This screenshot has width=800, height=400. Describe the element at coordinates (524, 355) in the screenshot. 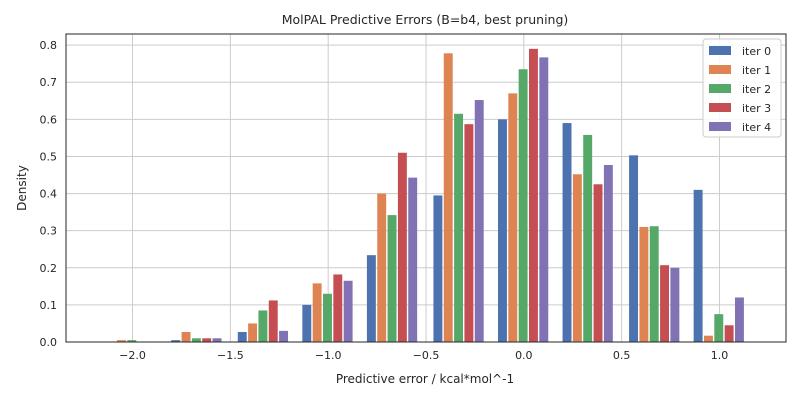

I see `x-tick-label: 0.0` at that location.